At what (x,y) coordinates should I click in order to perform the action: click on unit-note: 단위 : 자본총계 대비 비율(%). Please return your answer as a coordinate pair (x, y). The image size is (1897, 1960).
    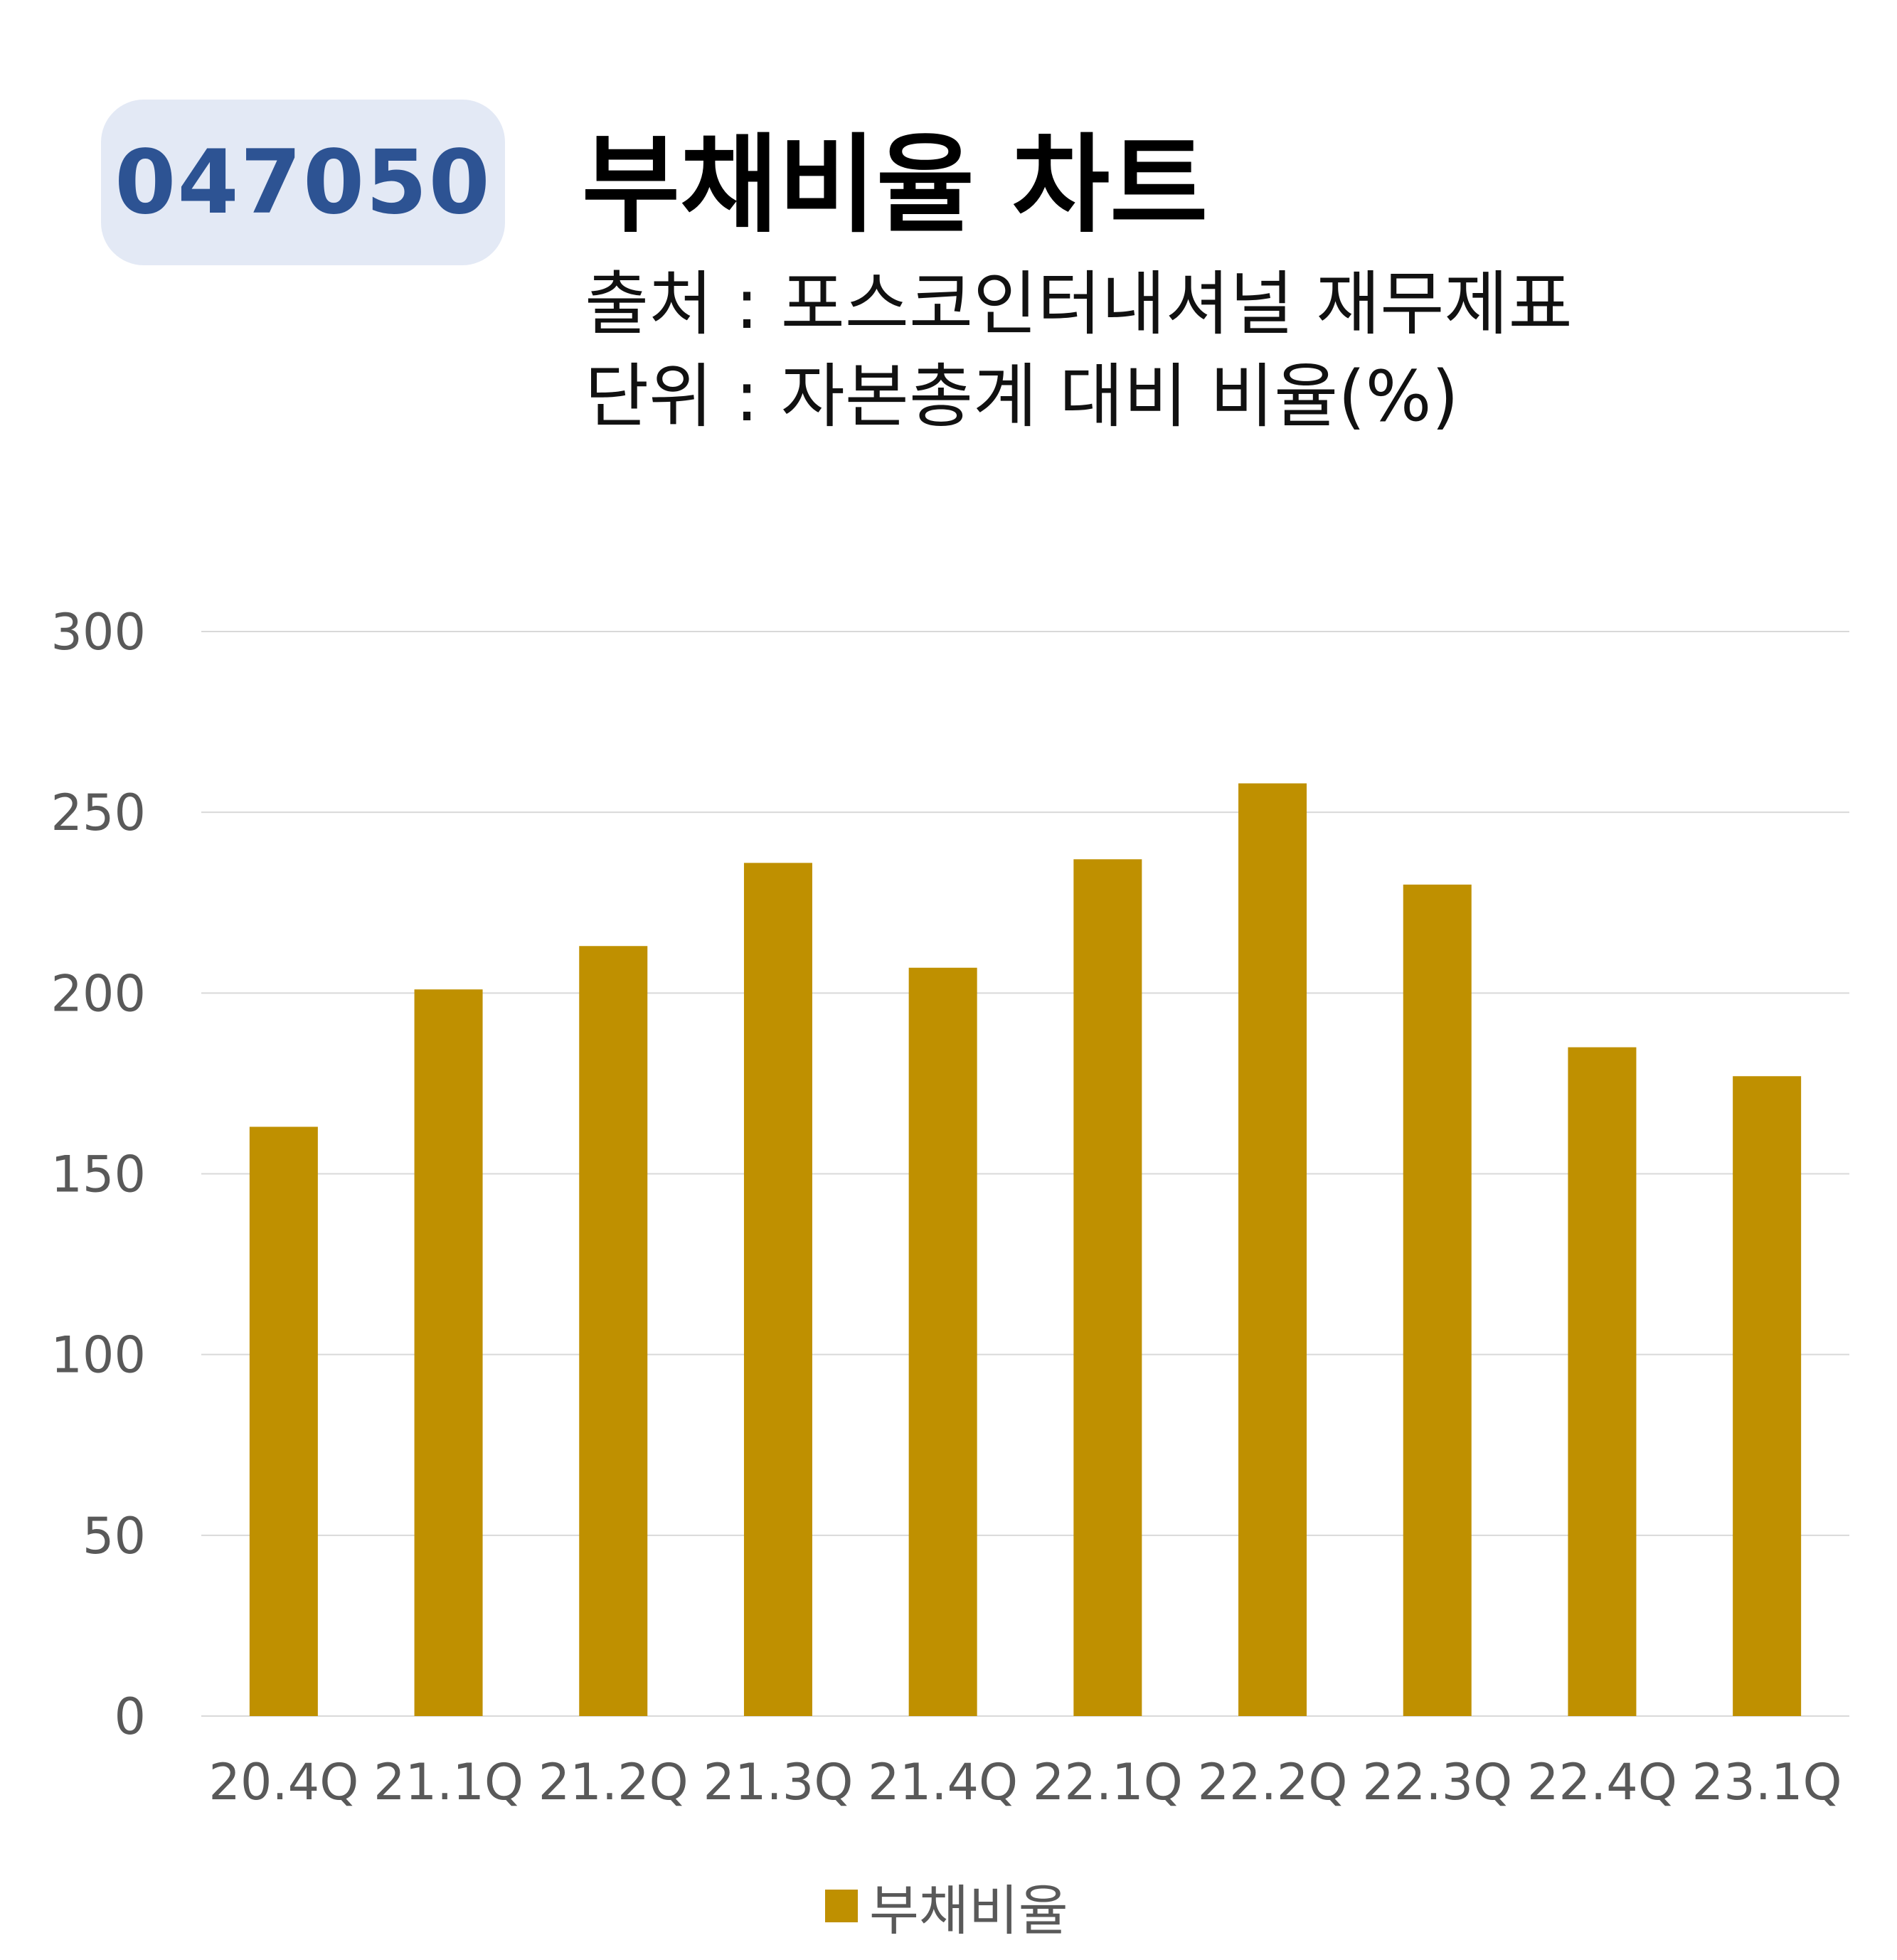
    Looking at the image, I should click on (1022, 396).